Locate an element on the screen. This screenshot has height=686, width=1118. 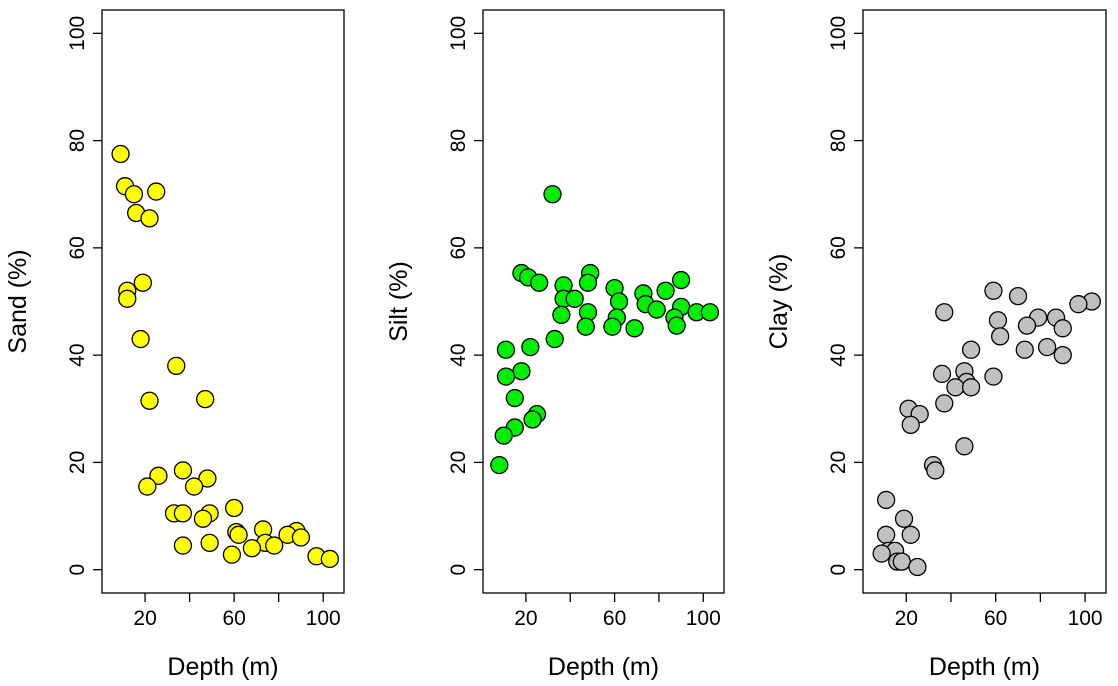
y-axis-title: Sand (%) is located at coordinates (18, 301).